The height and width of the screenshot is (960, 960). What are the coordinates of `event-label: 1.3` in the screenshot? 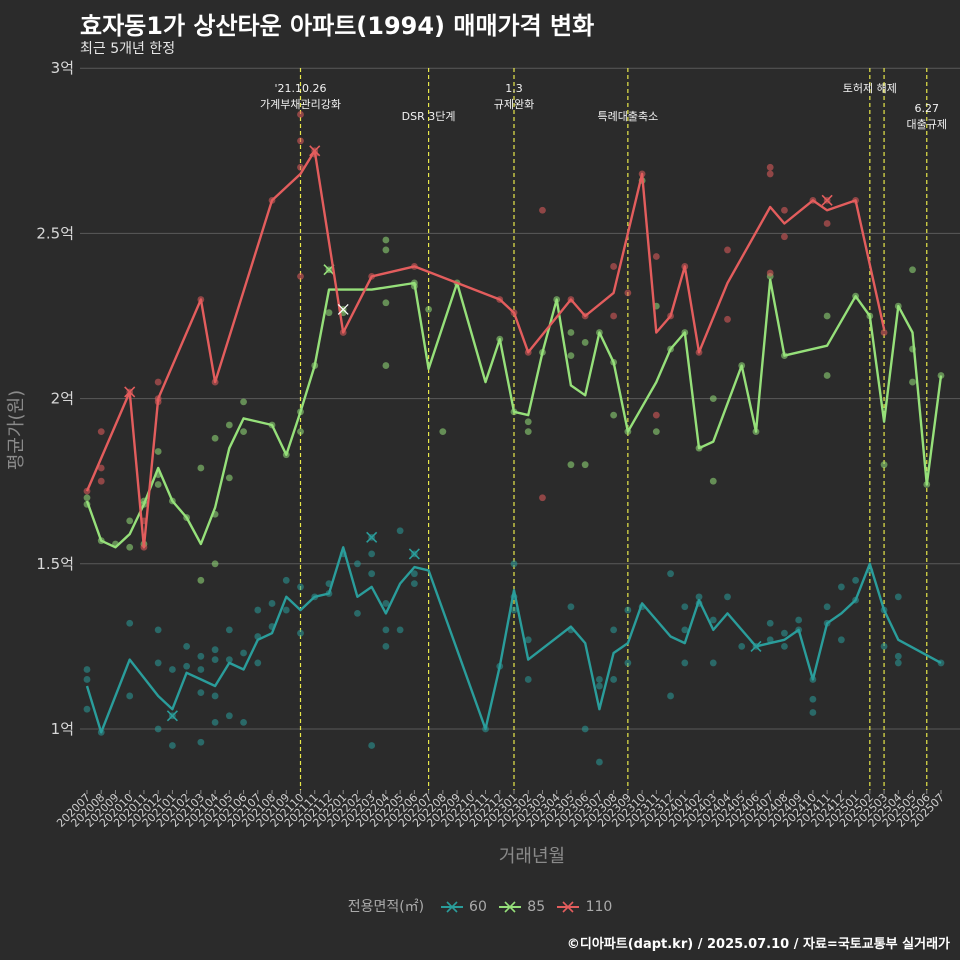 It's located at (514, 88).